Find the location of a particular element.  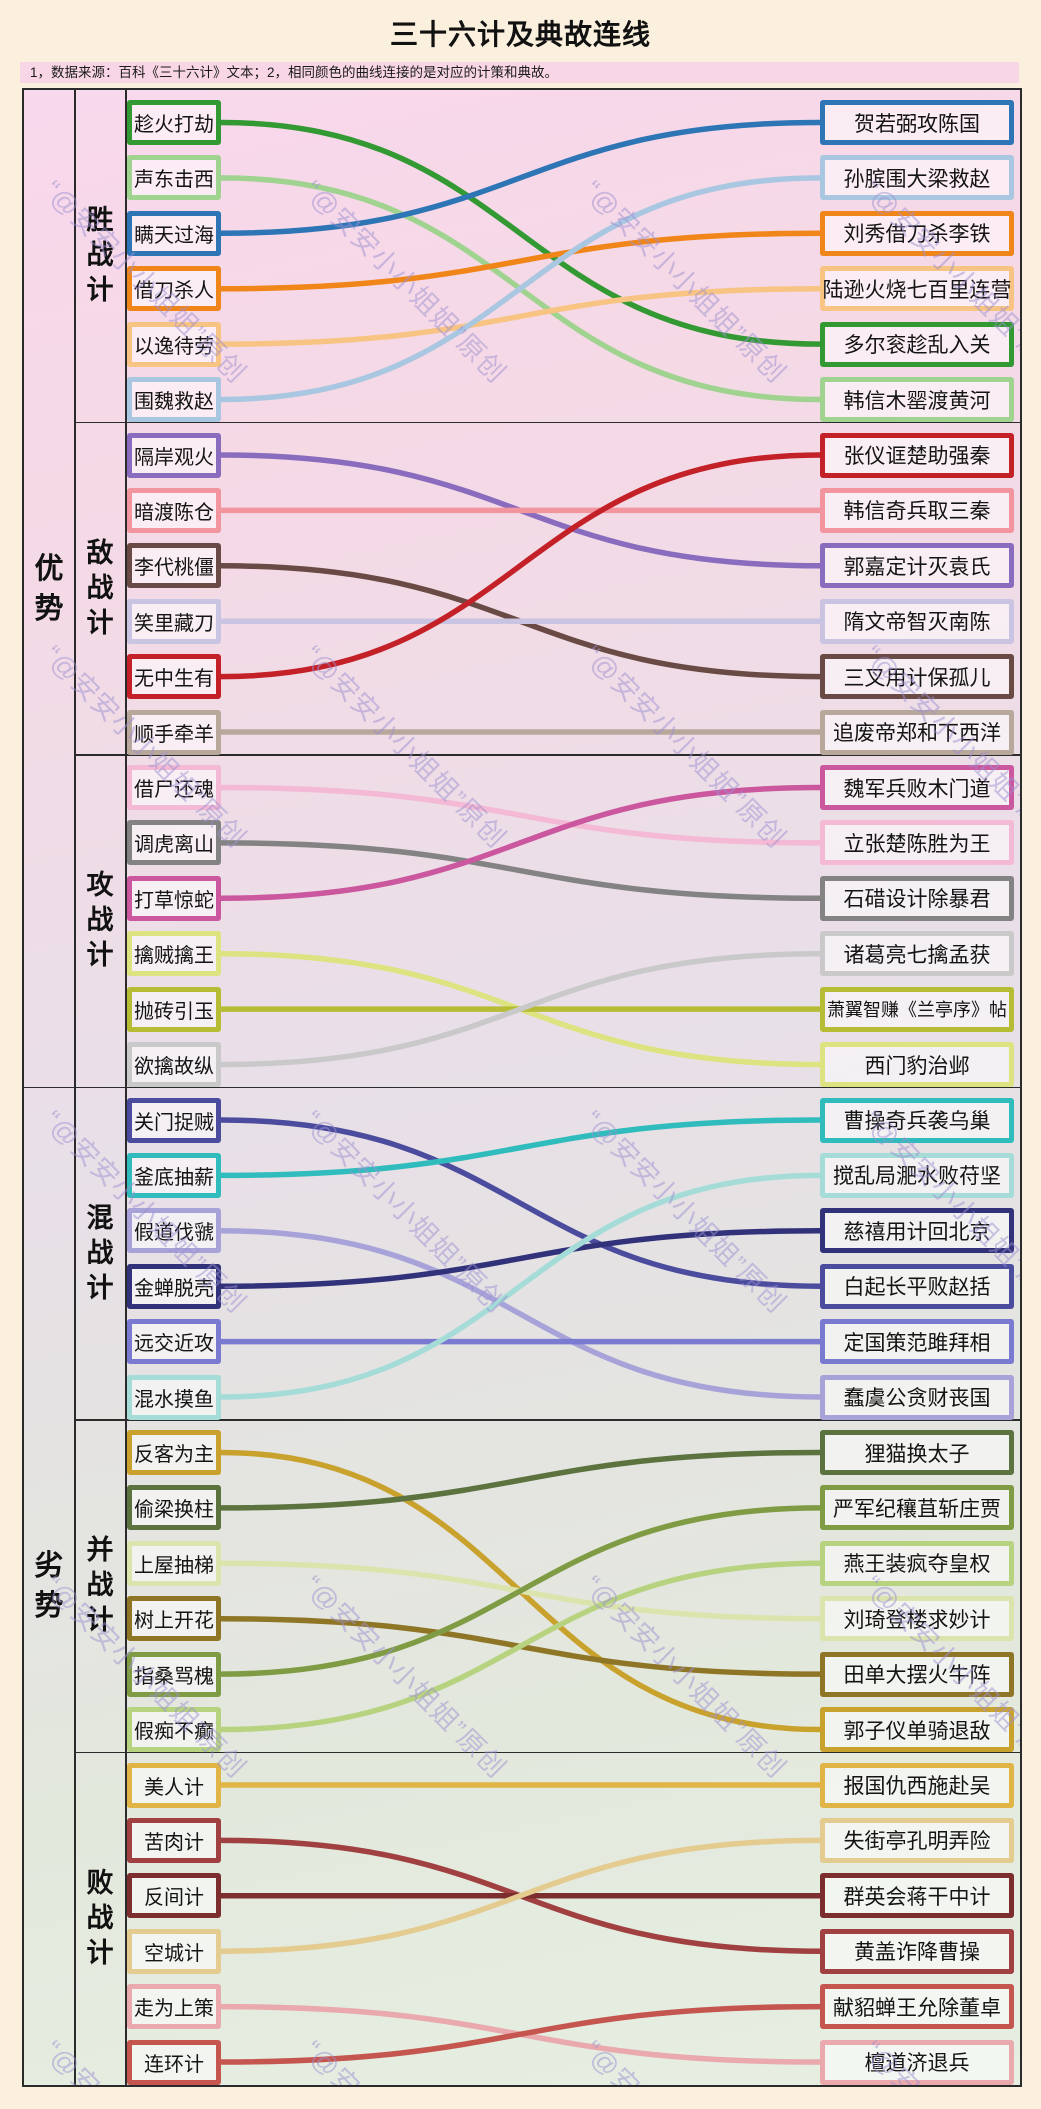

stratagem-box: 上屋抽梯 is located at coordinates (174, 1563).